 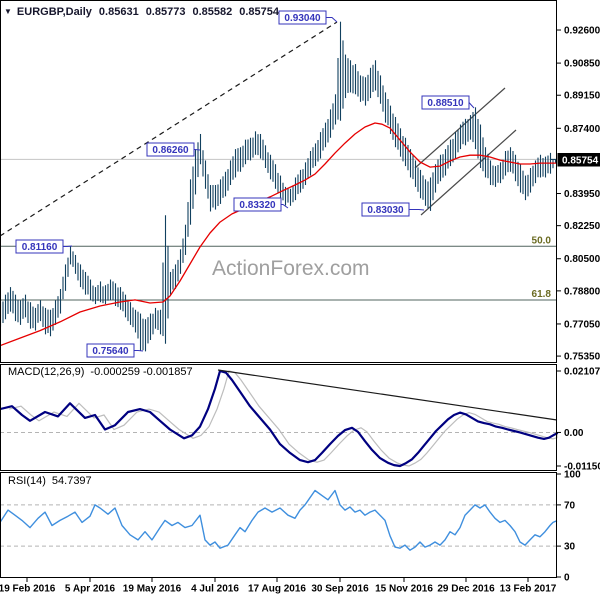 What do you see at coordinates (582, 226) in the screenshot?
I see `y-axis-tick-label: 0.82250` at bounding box center [582, 226].